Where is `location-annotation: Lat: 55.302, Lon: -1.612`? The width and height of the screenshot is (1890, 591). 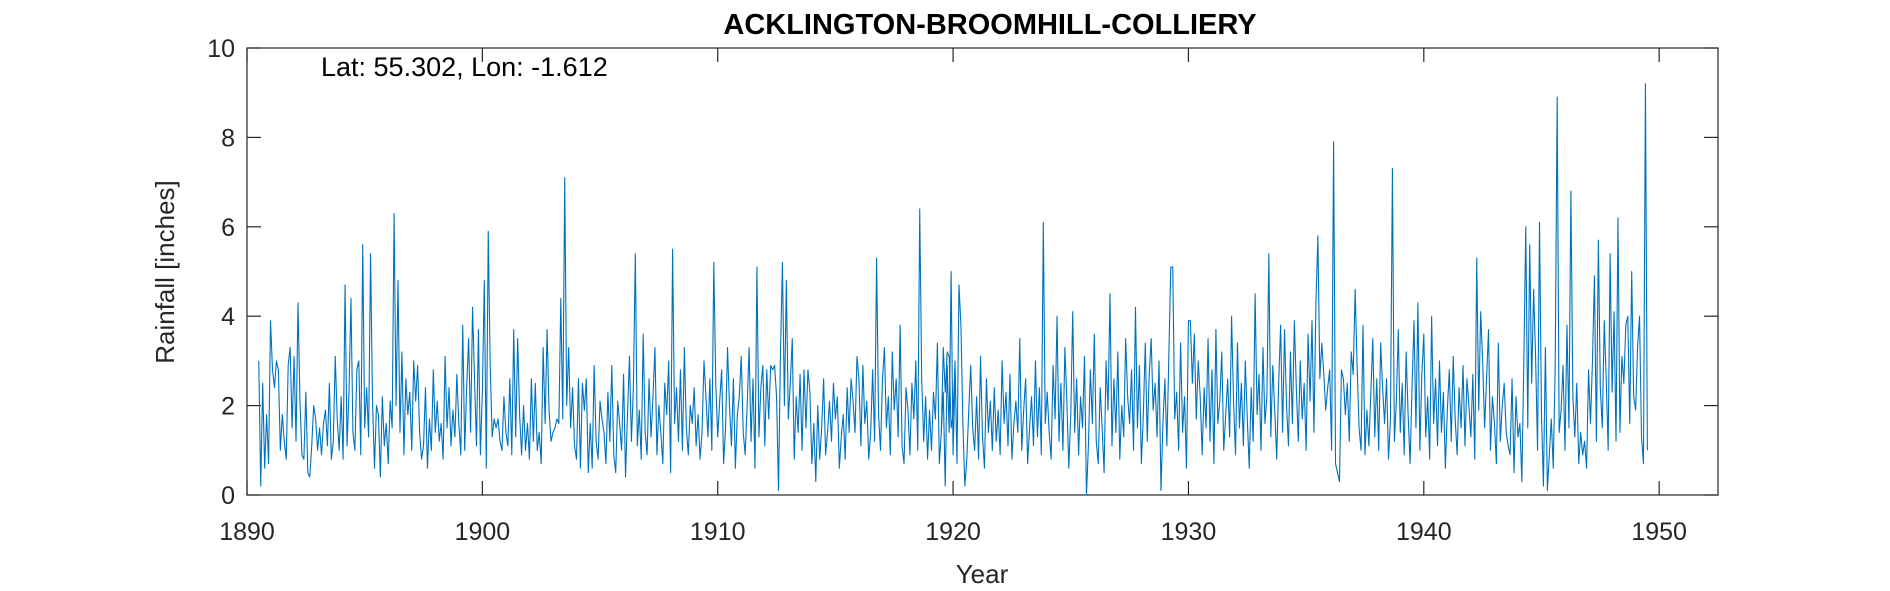
location-annotation: Lat: 55.302, Lon: -1.612 is located at coordinates (464, 67).